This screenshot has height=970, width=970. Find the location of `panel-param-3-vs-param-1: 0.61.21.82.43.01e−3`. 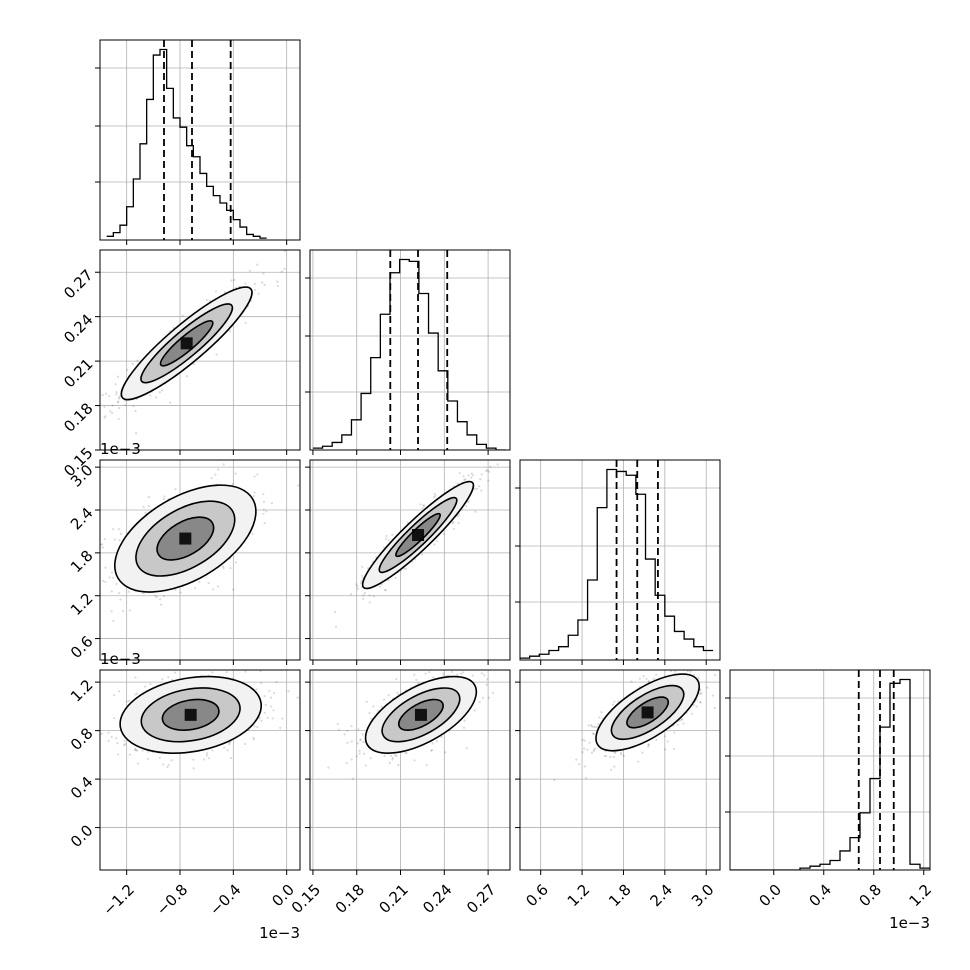

panel-param-3-vs-param-1: 0.61.21.82.43.01e−3 is located at coordinates (184, 552).